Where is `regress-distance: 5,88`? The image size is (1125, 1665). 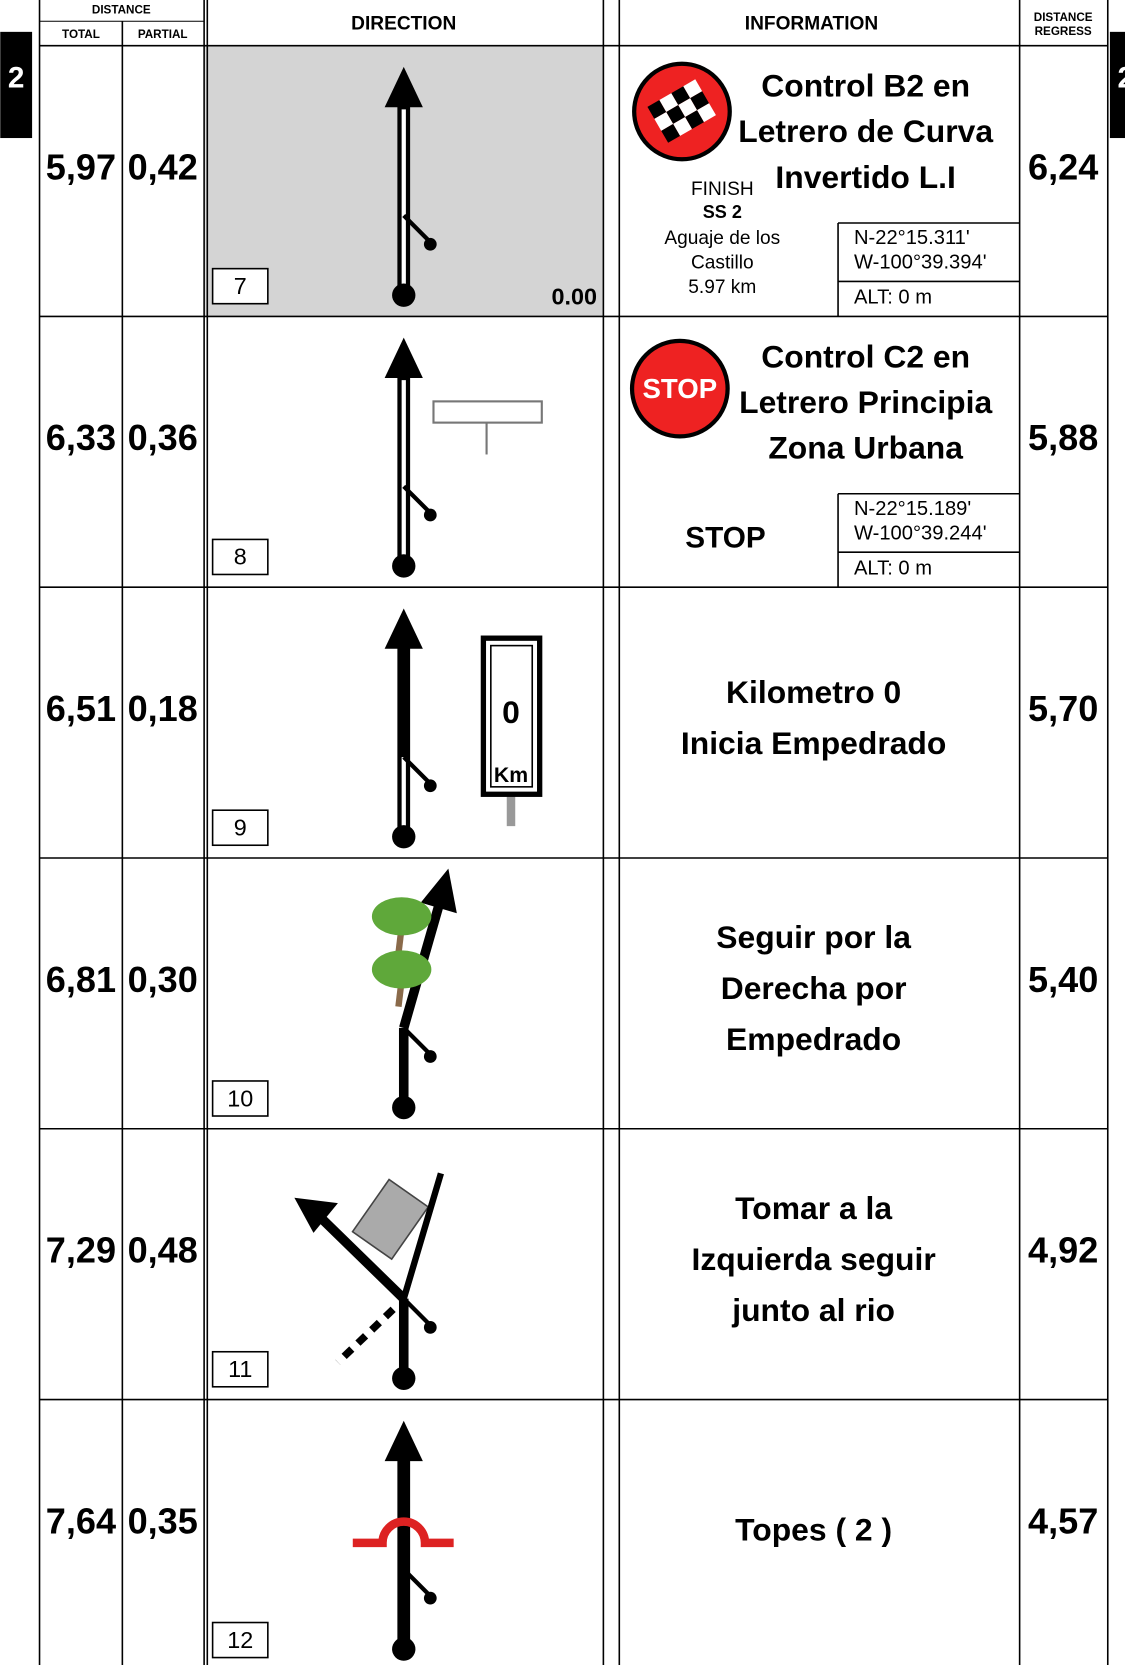
regress-distance: 5,88 is located at coordinates (1063, 437).